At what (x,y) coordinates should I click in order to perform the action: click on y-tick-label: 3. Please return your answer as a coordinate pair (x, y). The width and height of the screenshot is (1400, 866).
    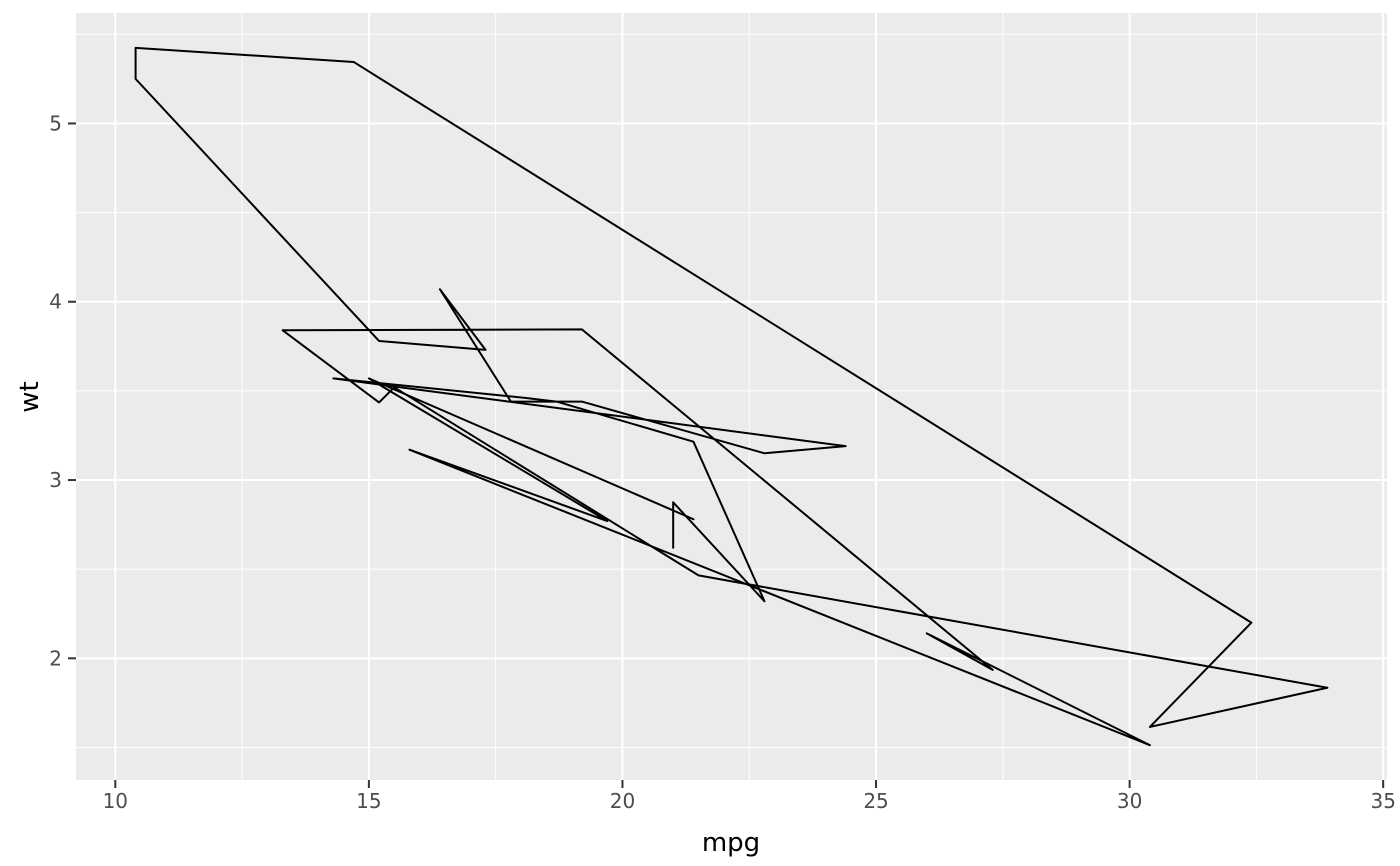
    Looking at the image, I should click on (55, 480).